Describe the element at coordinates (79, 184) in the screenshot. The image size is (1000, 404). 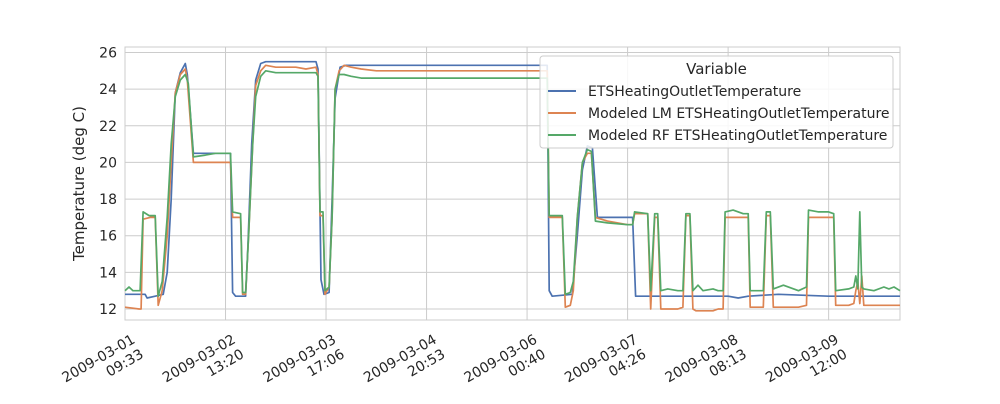
I see `y-axis-label: Temperature (deg C)` at that location.